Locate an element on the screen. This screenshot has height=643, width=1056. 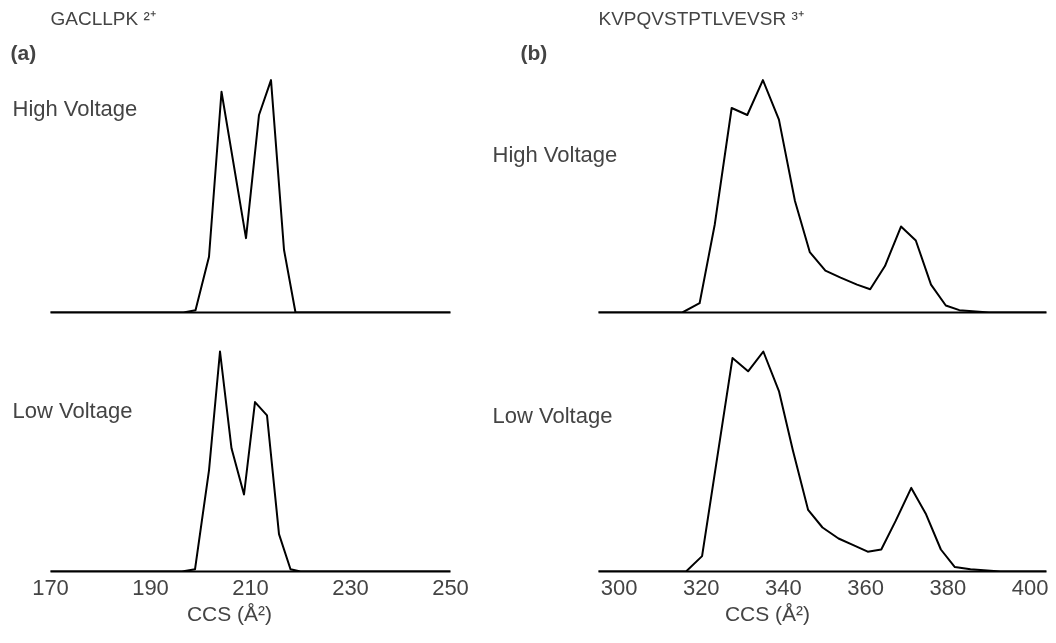
chart-title: KVPQVSTPTLVEVSR ³⁺ is located at coordinates (701, 18).